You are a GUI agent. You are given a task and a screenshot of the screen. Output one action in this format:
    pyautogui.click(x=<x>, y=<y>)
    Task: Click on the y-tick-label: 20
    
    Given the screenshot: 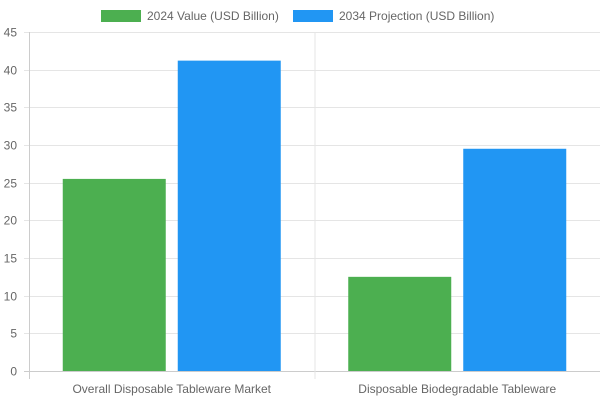 What is the action you would take?
    pyautogui.click(x=11, y=221)
    